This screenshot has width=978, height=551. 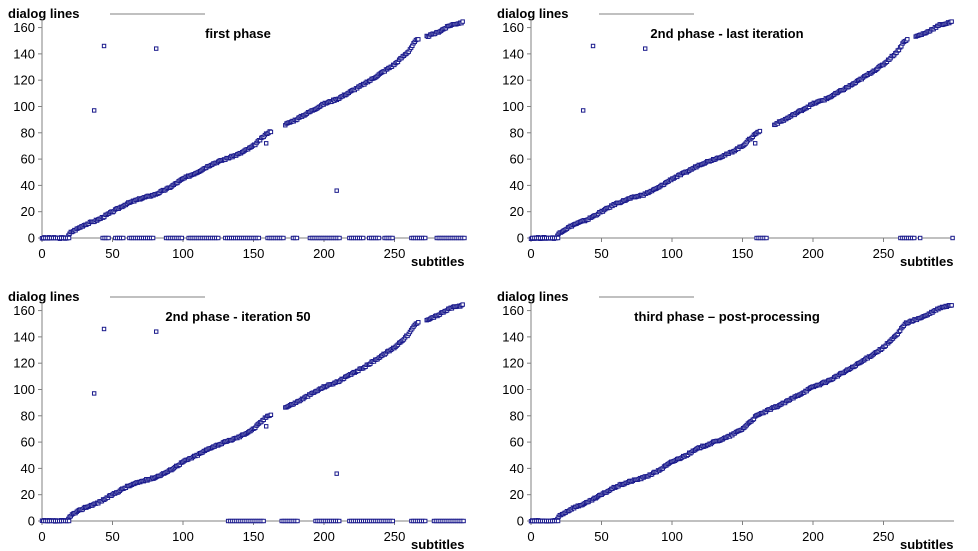 What do you see at coordinates (726, 33) in the screenshot?
I see `chart-title: 2nd phase - last iteration` at bounding box center [726, 33].